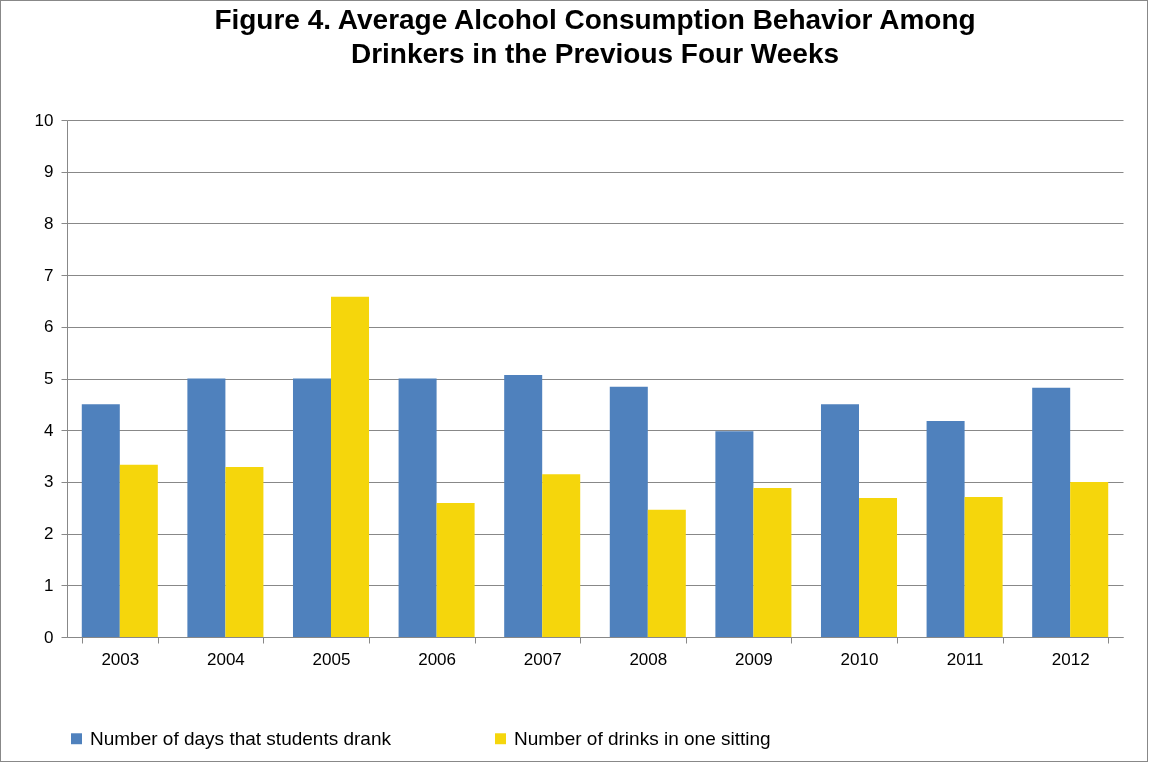 The image size is (1151, 765). Describe the element at coordinates (49, 275) in the screenshot. I see `y-tick-label: 7` at that location.